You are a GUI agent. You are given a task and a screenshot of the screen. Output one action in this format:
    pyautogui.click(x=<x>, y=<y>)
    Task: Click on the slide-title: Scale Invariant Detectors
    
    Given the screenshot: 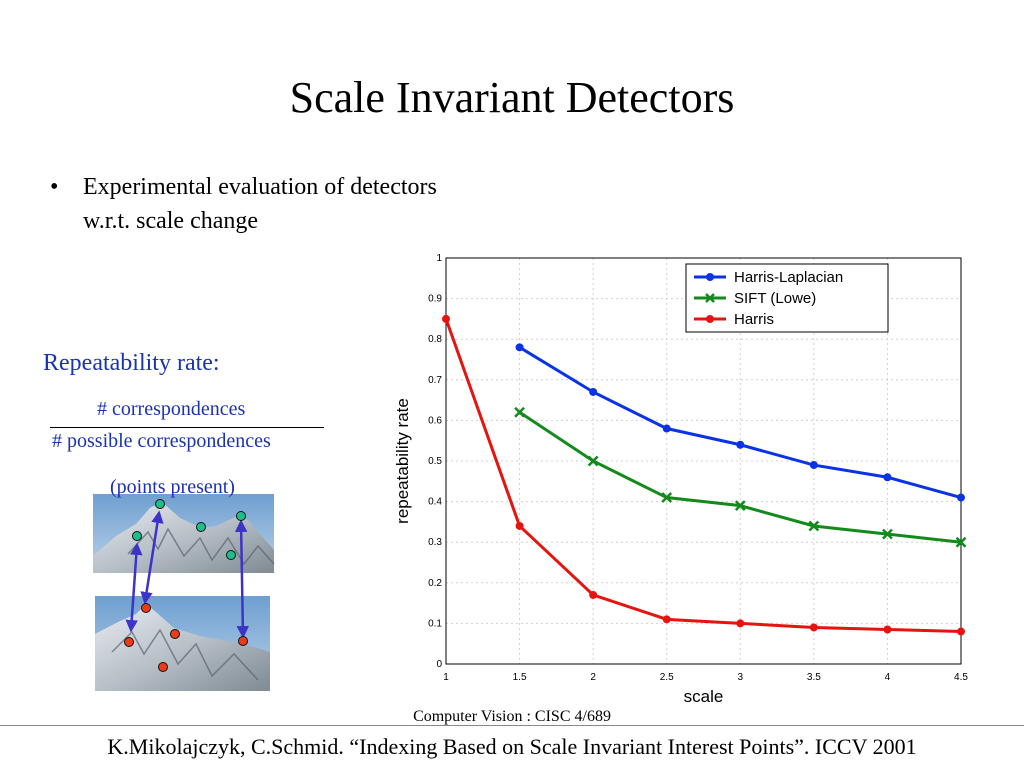 What is the action you would take?
    pyautogui.click(x=512, y=97)
    